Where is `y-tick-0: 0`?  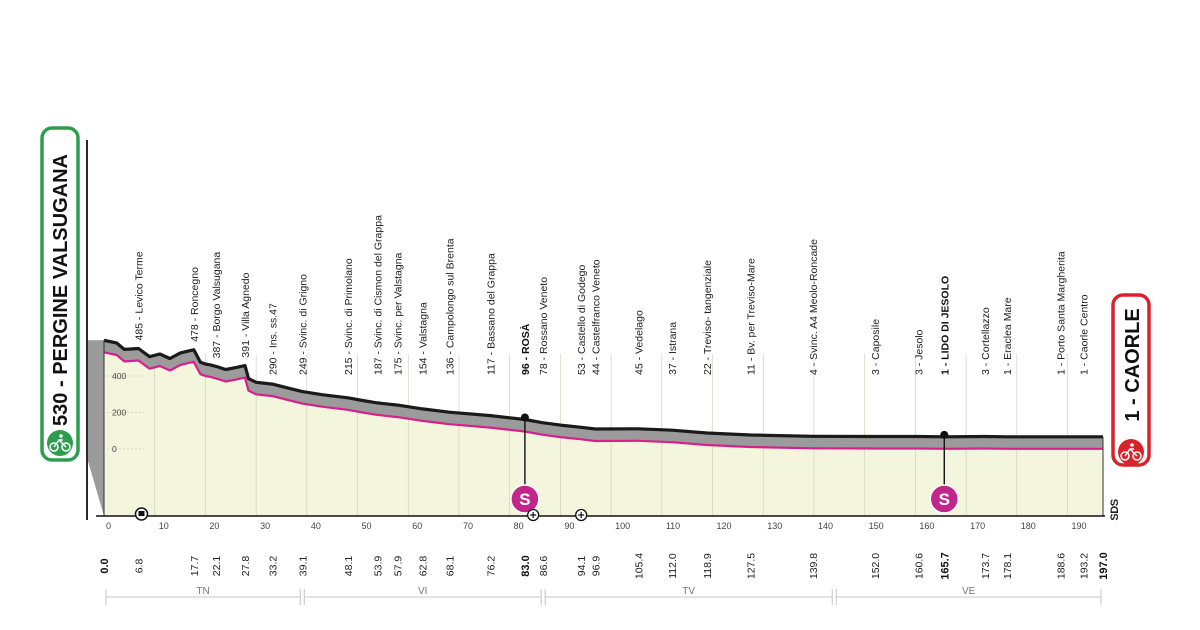
y-tick-0: 0 is located at coordinates (114, 449).